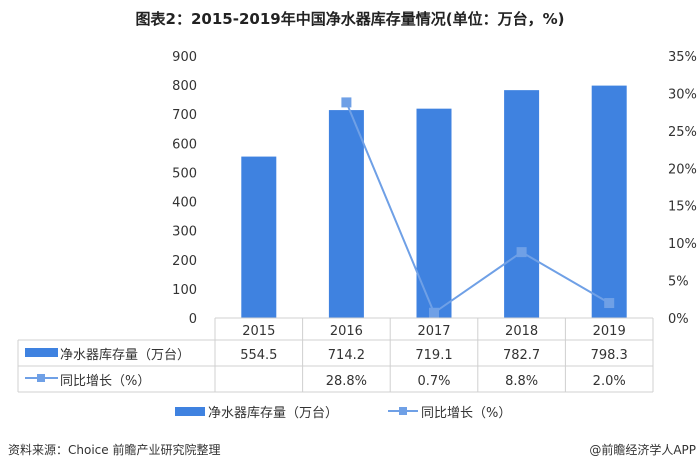  What do you see at coordinates (258, 355) in the screenshot?
I see `bar-data-label: 554.5` at bounding box center [258, 355].